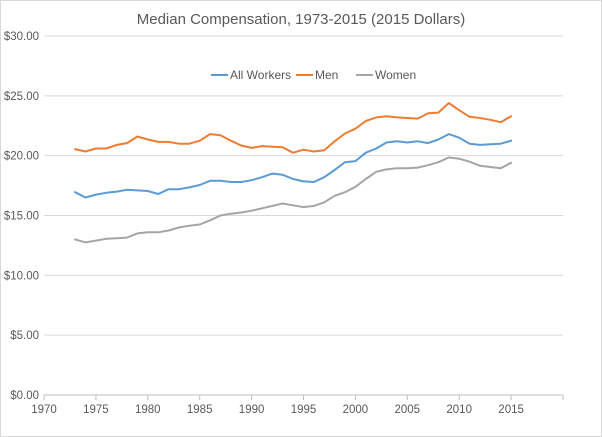 This screenshot has width=602, height=437. Describe the element at coordinates (260, 75) in the screenshot. I see `legend-label: All Workers` at that location.